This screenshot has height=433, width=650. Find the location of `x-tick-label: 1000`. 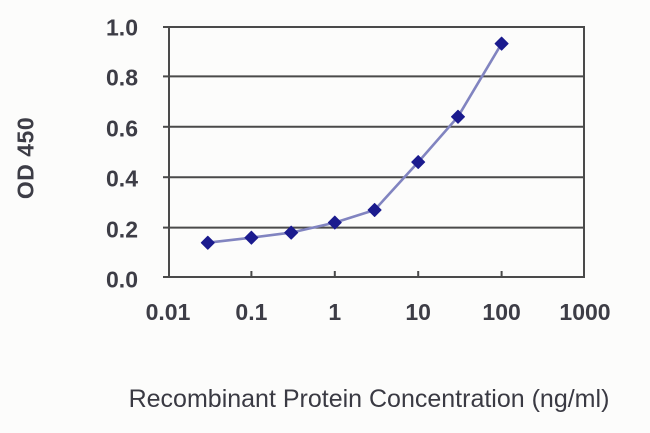

x-tick-label: 1000 is located at coordinates (585, 312).